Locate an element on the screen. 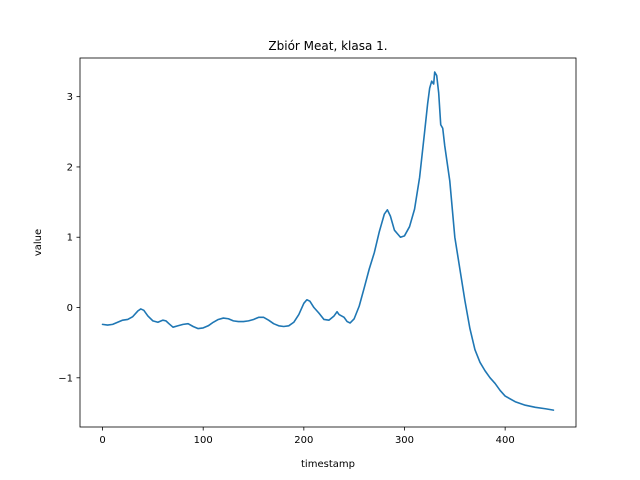  x-tick-label: 100 is located at coordinates (203, 440).